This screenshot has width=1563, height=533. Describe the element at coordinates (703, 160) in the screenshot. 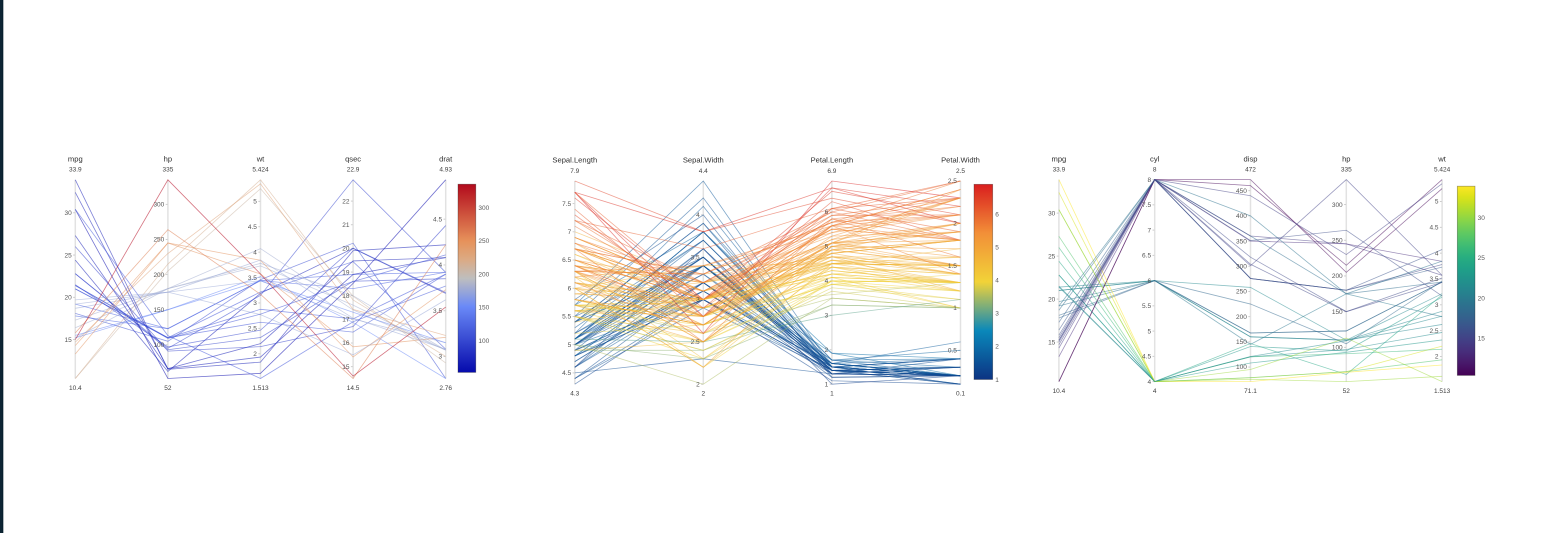

I see `svg-text: Sepal.Width` at that location.